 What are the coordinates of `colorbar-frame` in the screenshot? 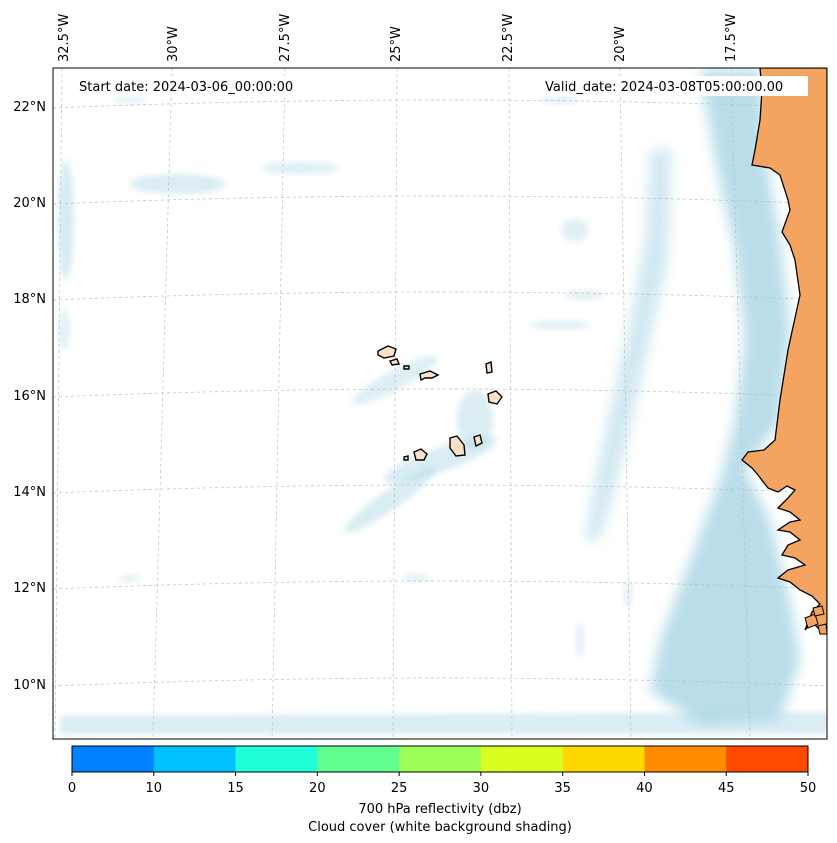 It's located at (440, 759).